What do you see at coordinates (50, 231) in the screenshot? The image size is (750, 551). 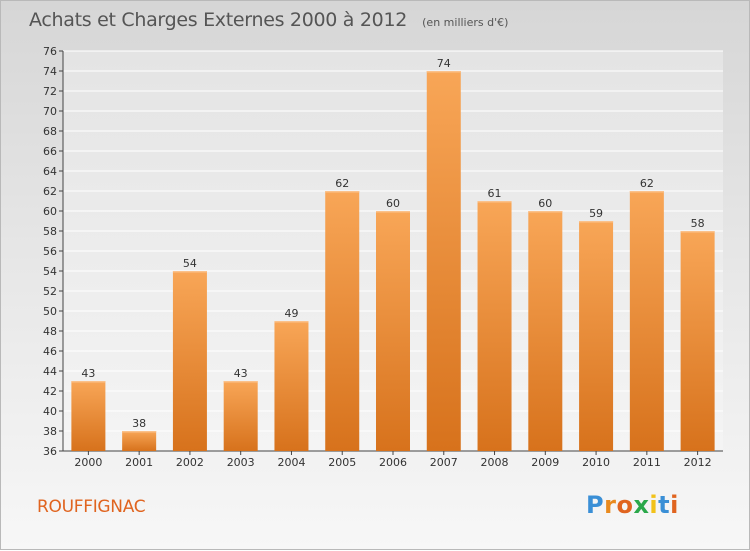 I see `y-tick-label: 58` at bounding box center [50, 231].